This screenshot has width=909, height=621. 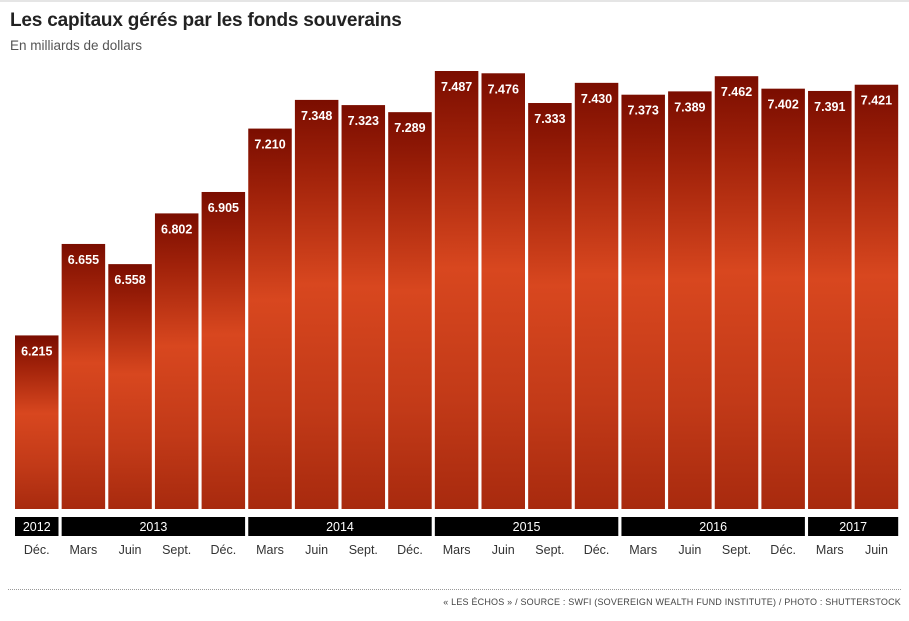 What do you see at coordinates (363, 550) in the screenshot?
I see `month-label-7: Sept.` at bounding box center [363, 550].